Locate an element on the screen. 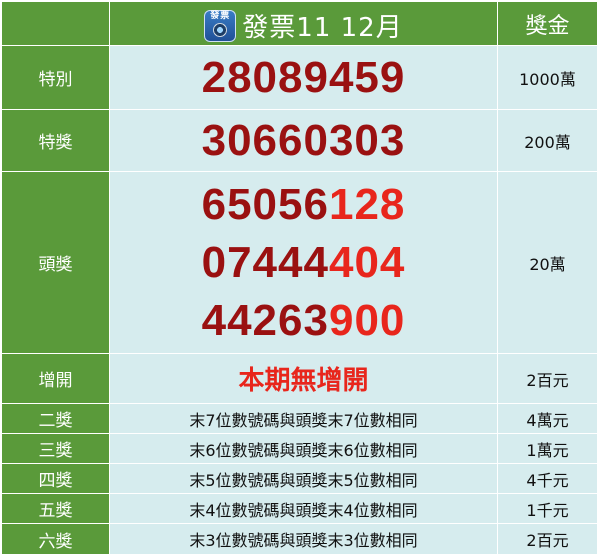 The image size is (600, 556). prize-rule: 末3位數號碼與頭獎末3位數相同 is located at coordinates (303, 539).